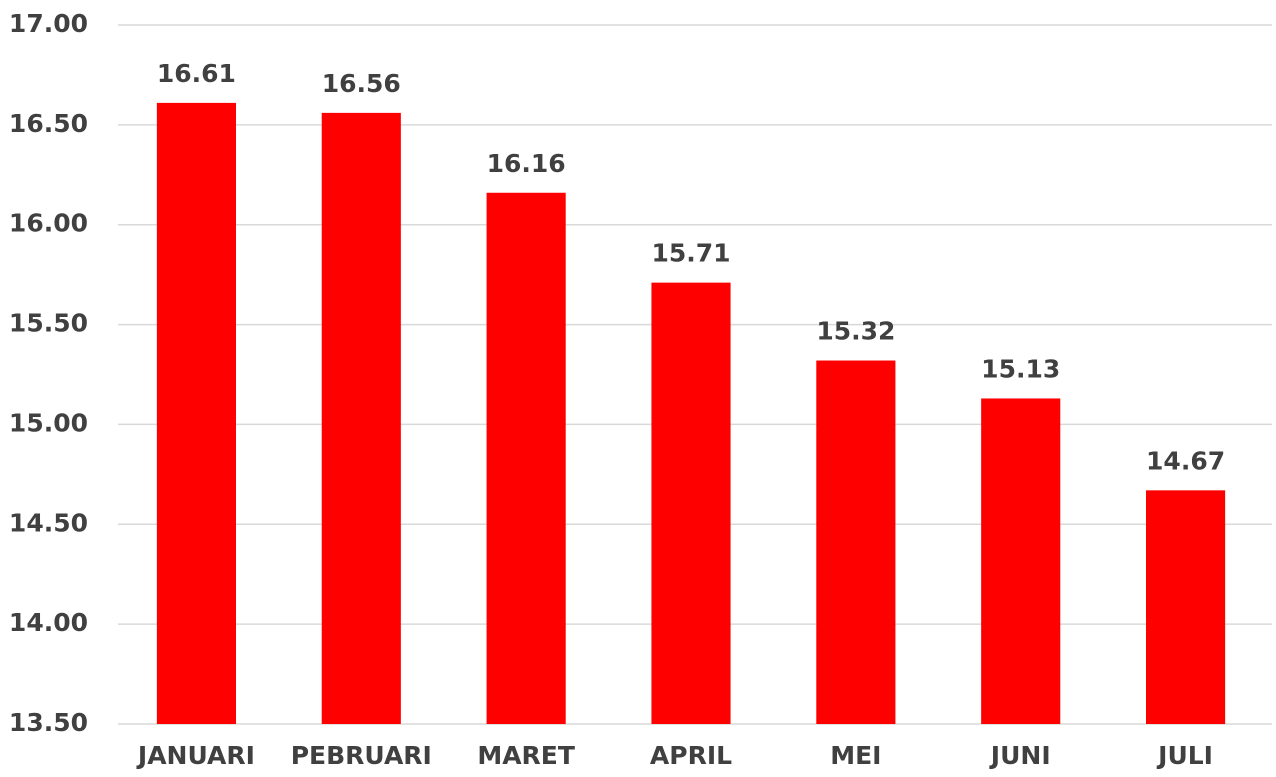 The width and height of the screenshot is (1276, 777). What do you see at coordinates (1020, 368) in the screenshot?
I see `data-label: 15.13` at bounding box center [1020, 368].